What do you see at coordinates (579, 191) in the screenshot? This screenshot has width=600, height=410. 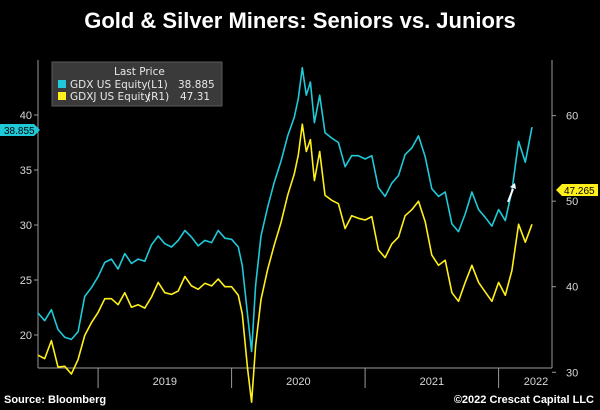 I see `last-price-right: 47.265` at bounding box center [579, 191].